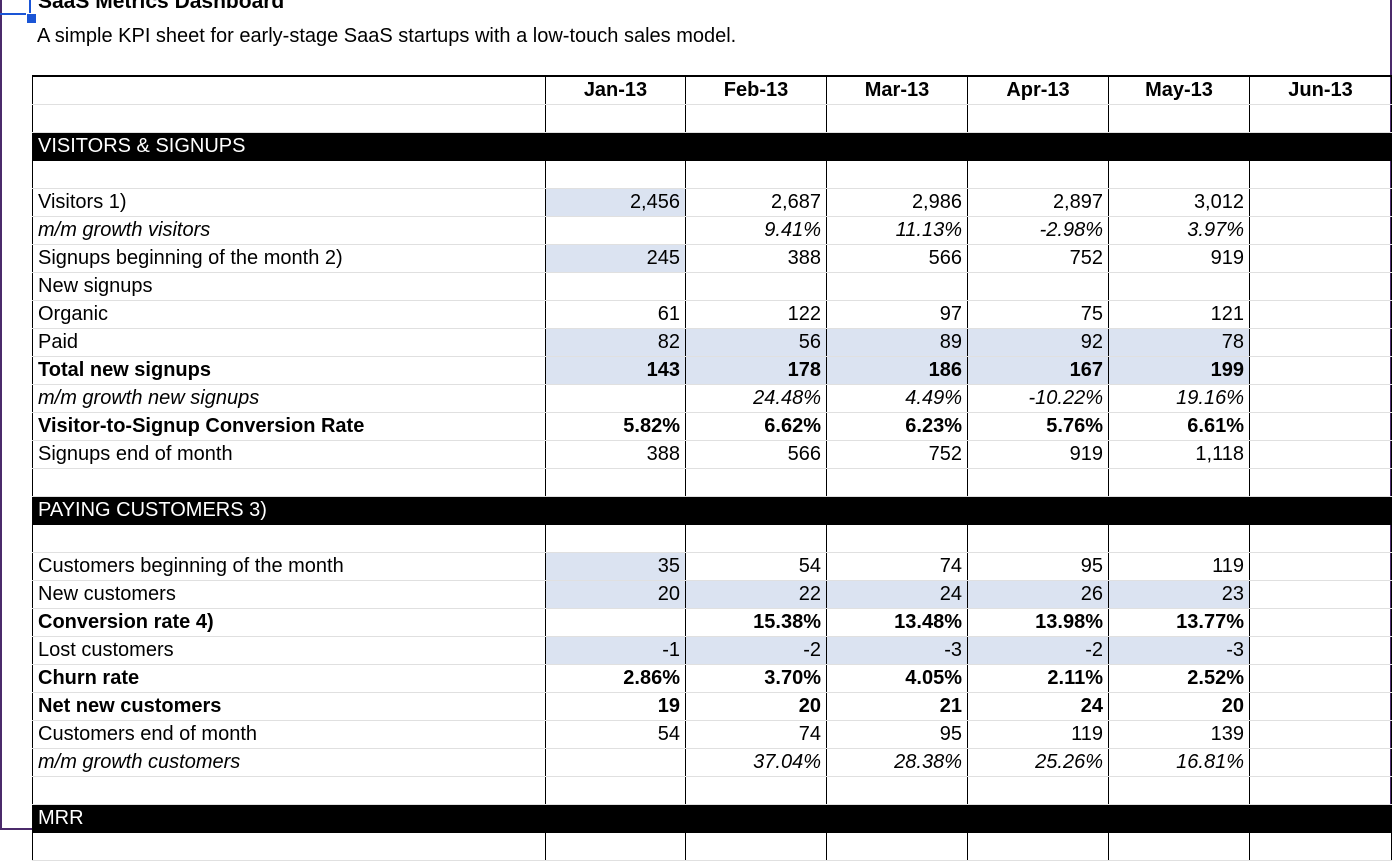 The width and height of the screenshot is (1392, 861). What do you see at coordinates (615, 706) in the screenshot?
I see `value-cell: 19` at bounding box center [615, 706].